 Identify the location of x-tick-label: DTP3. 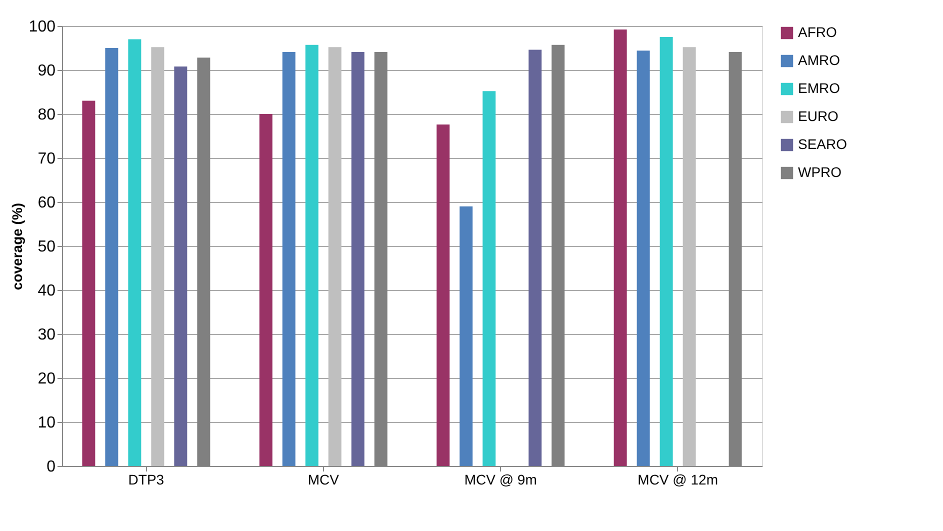
(146, 480).